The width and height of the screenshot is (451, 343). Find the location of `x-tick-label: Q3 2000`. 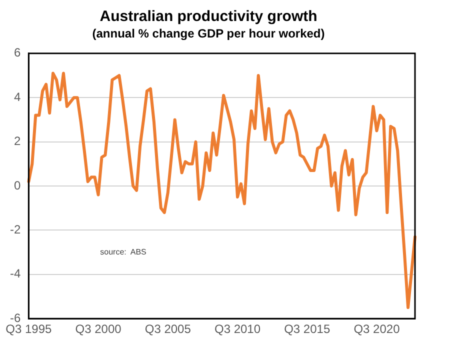

x-tick-label: Q3 2000 is located at coordinates (98, 329).